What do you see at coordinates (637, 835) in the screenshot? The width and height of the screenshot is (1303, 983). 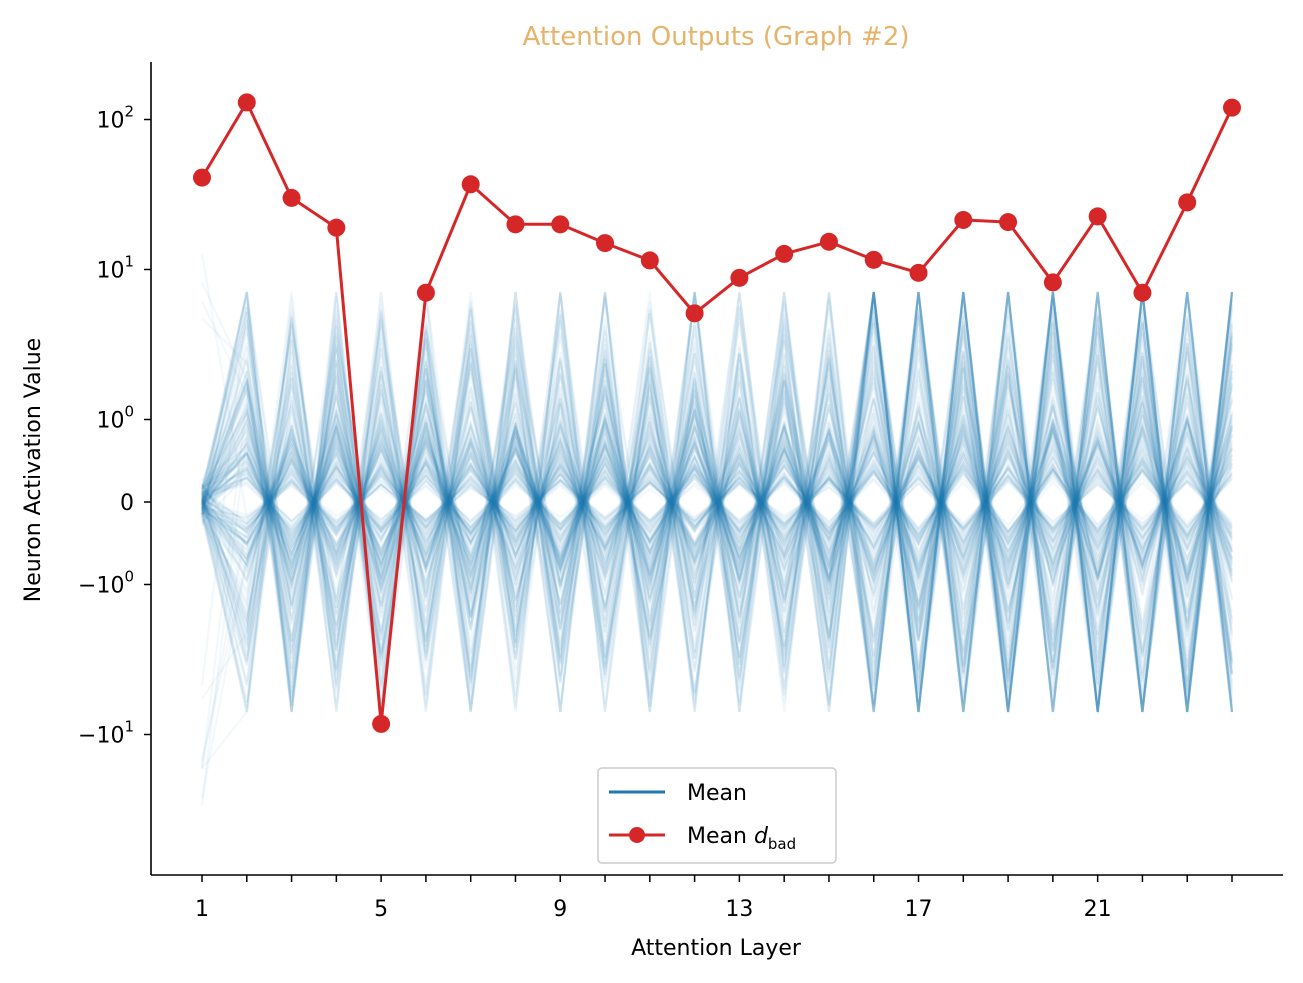 I see `legend-dbad-marker` at bounding box center [637, 835].